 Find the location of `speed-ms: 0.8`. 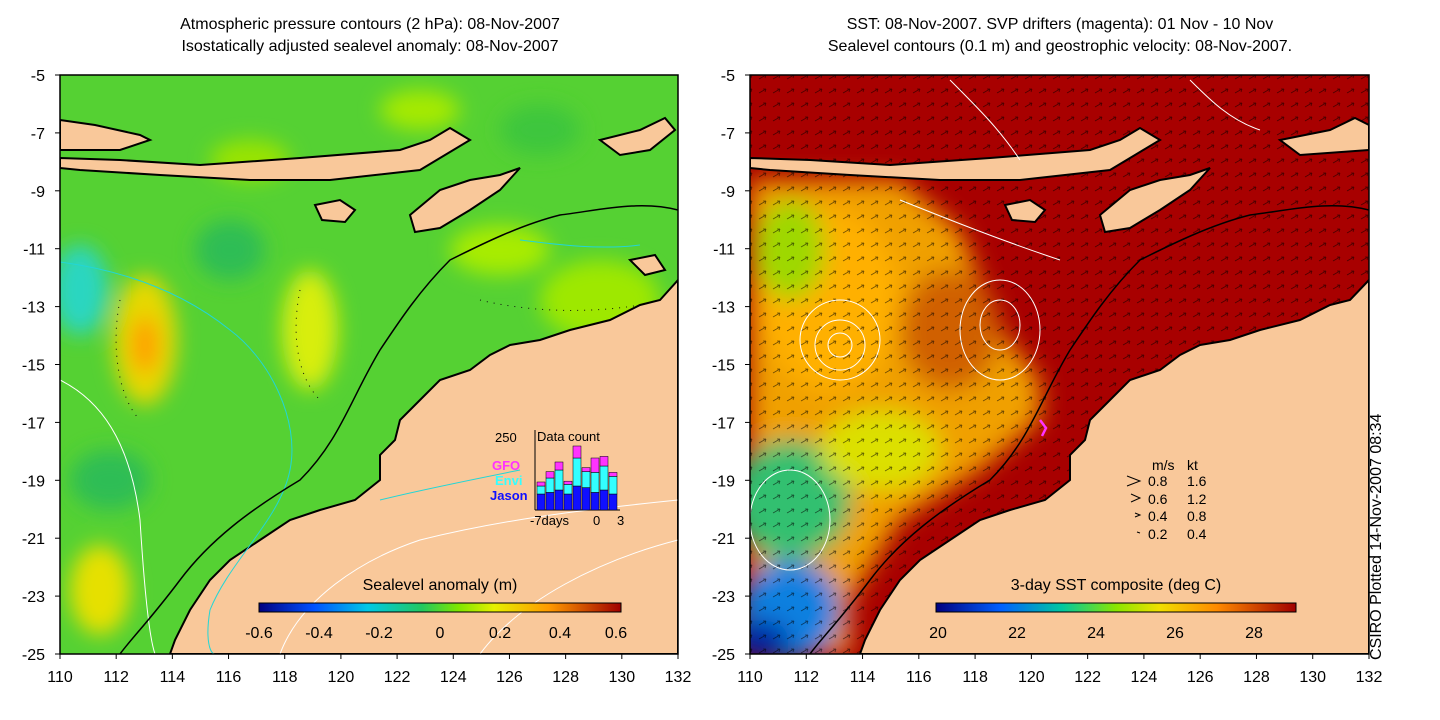

speed-ms: 0.8 is located at coordinates (1158, 481).